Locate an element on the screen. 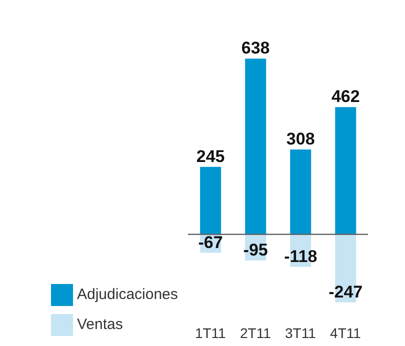  data-label: -247 is located at coordinates (345, 292).